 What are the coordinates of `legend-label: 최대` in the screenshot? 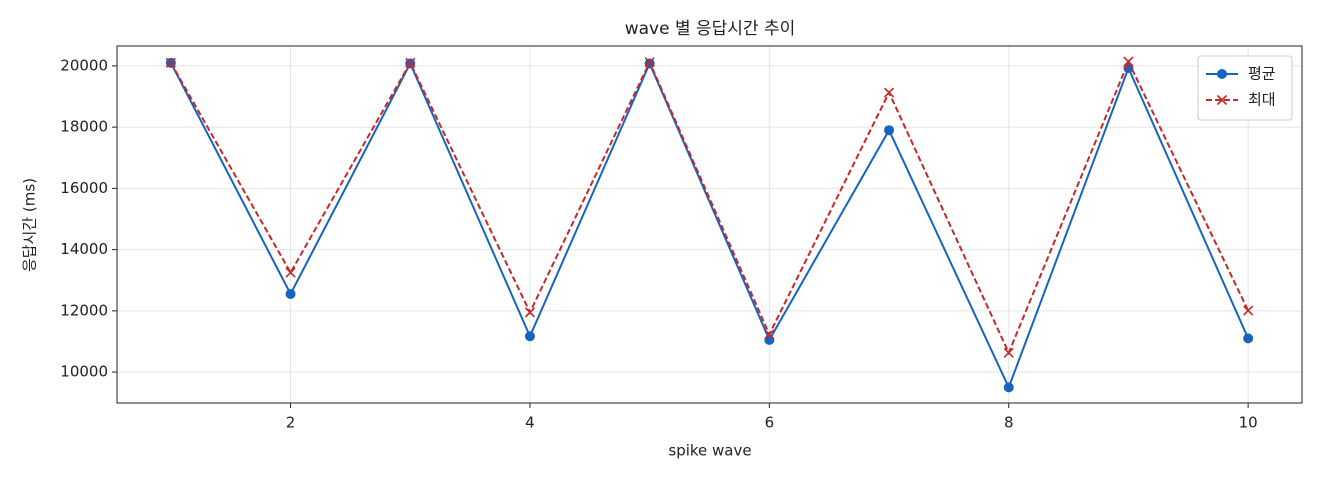 It's located at (1262, 100).